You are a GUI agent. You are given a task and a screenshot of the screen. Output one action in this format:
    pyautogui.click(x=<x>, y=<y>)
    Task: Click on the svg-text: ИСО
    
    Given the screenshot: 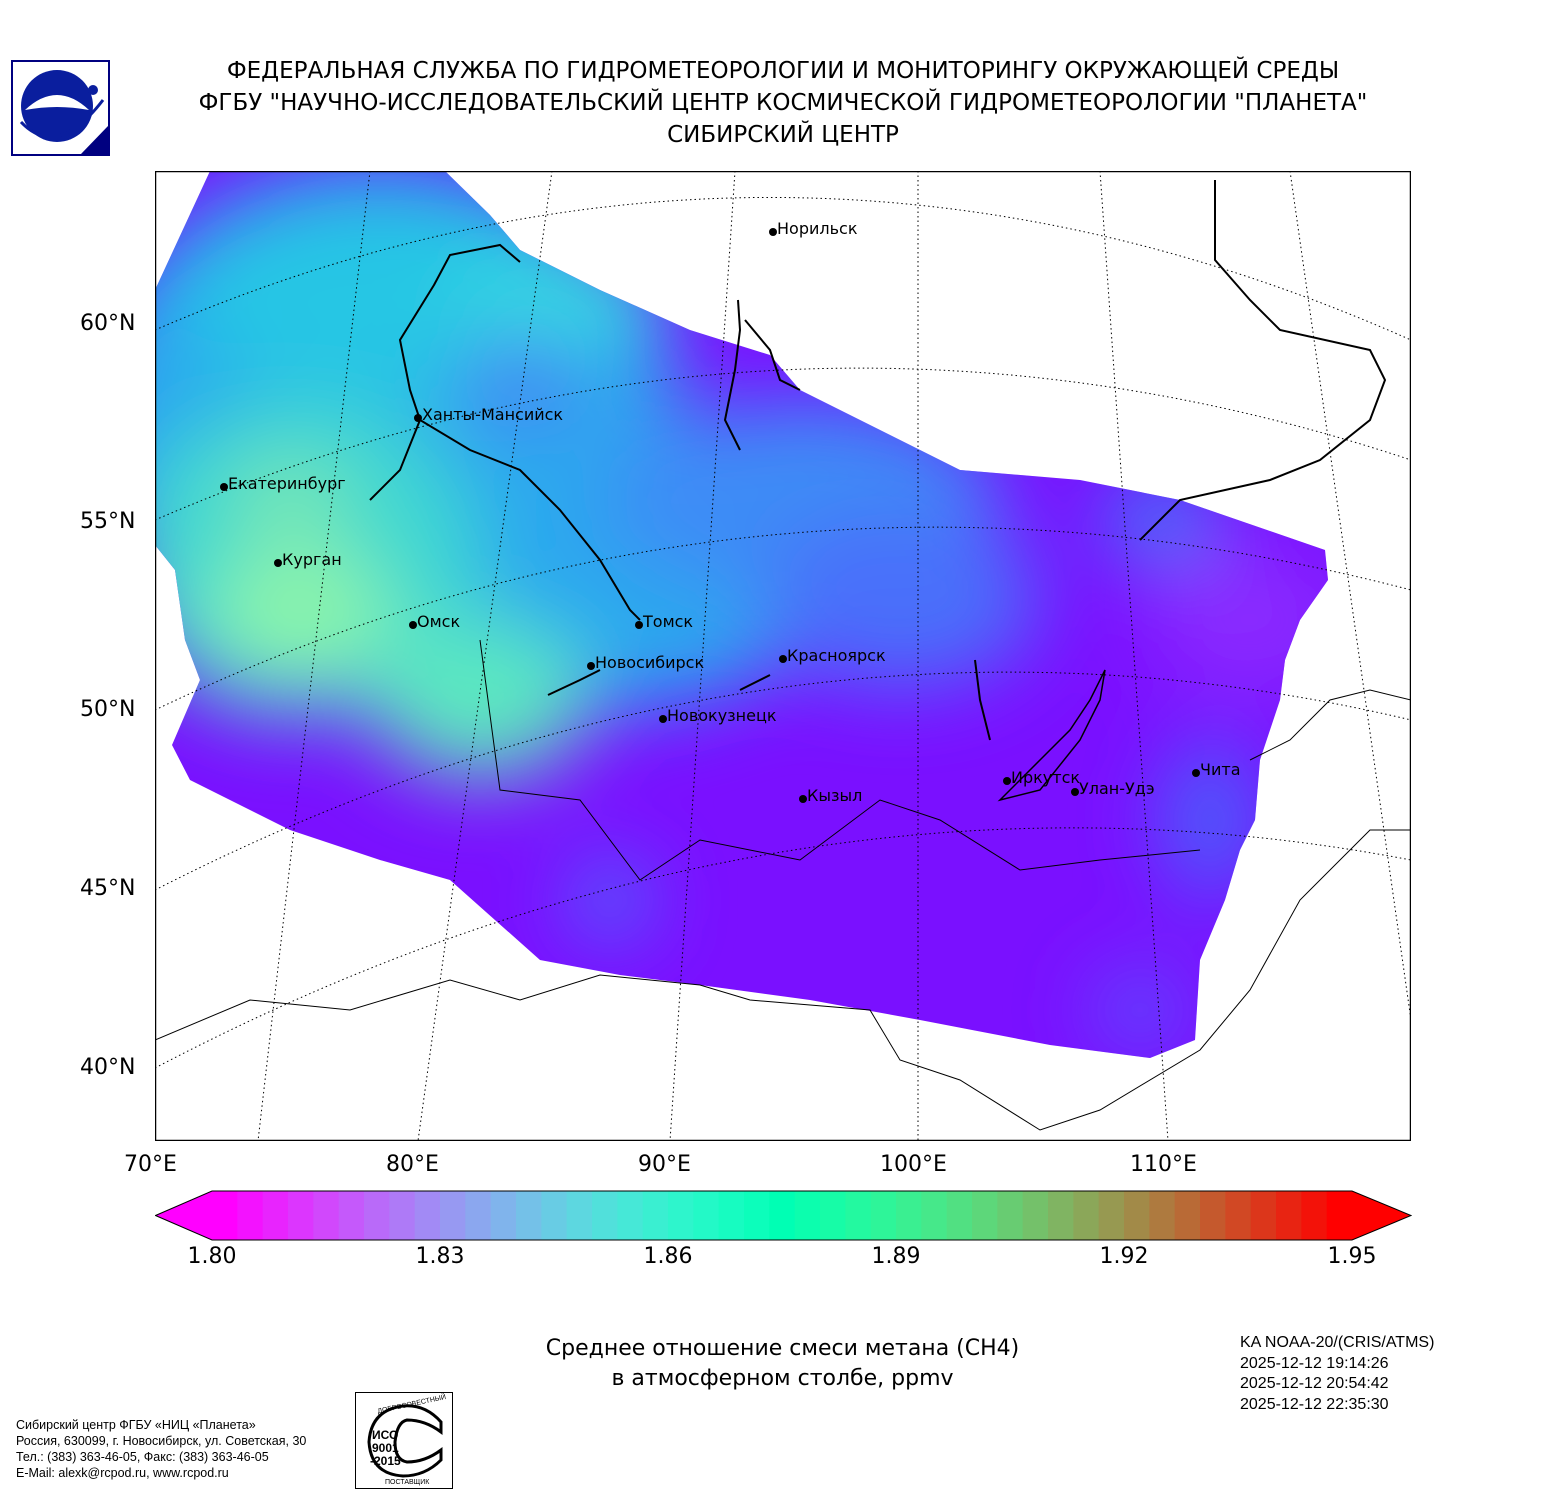 What is the action you would take?
    pyautogui.click(x=385, y=1435)
    